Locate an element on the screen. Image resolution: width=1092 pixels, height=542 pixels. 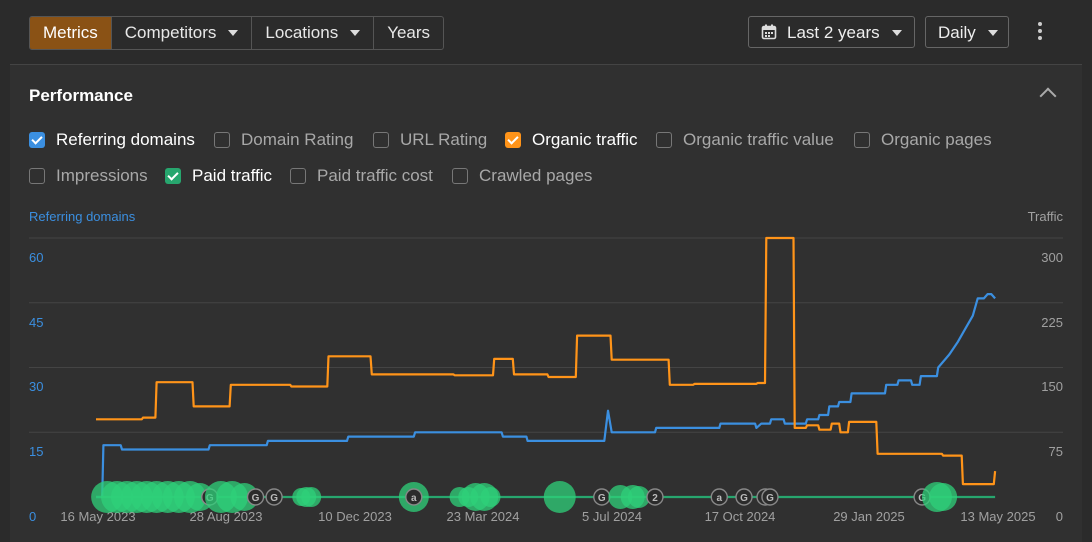
metric-label: URL Rating is located at coordinates (444, 139).